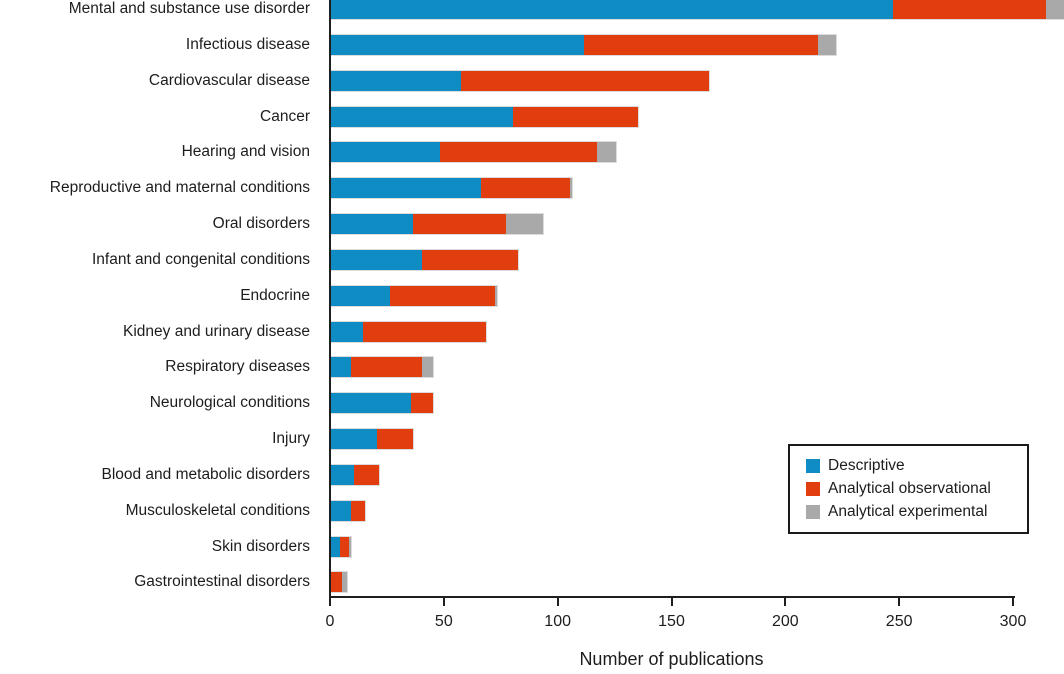 The image size is (1064, 674). Describe the element at coordinates (908, 511) in the screenshot. I see `legend-label-analytical-experimental: Analytical experimental` at that location.